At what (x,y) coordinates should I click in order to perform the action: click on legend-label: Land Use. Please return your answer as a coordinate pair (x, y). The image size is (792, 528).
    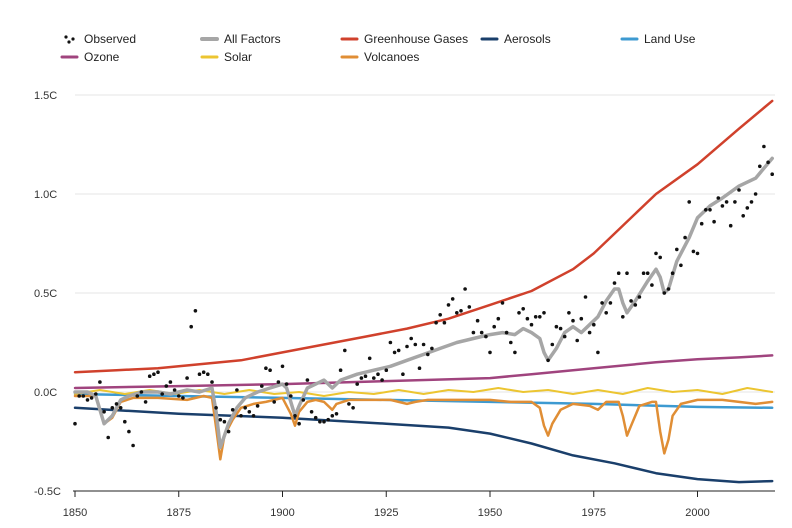
    Looking at the image, I should click on (670, 39).